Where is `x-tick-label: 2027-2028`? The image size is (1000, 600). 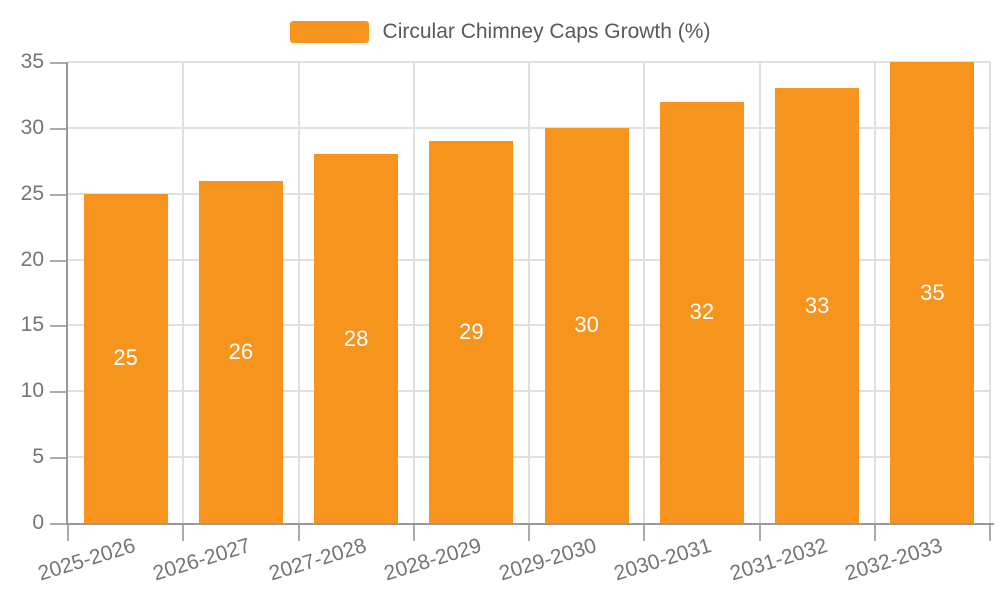 x-tick-label: 2027-2028 is located at coordinates (317, 560).